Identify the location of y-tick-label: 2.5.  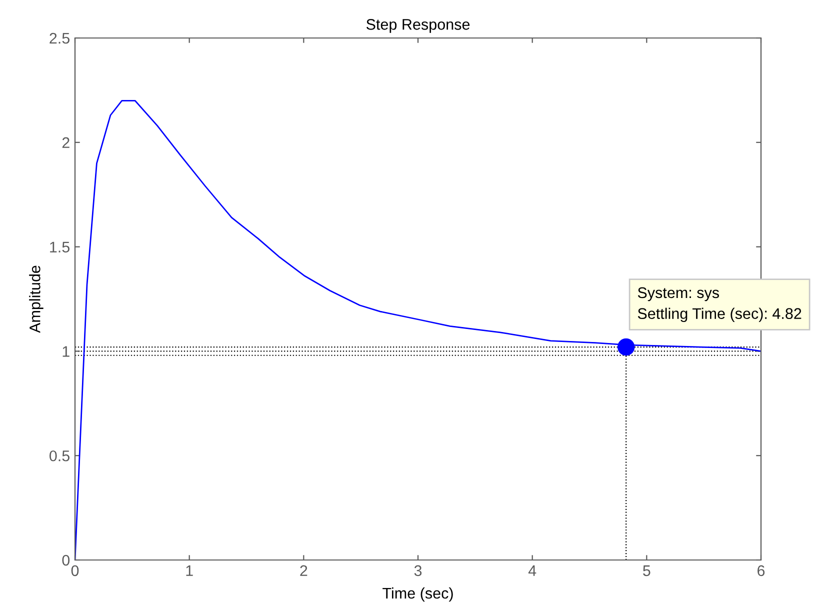
(60, 38).